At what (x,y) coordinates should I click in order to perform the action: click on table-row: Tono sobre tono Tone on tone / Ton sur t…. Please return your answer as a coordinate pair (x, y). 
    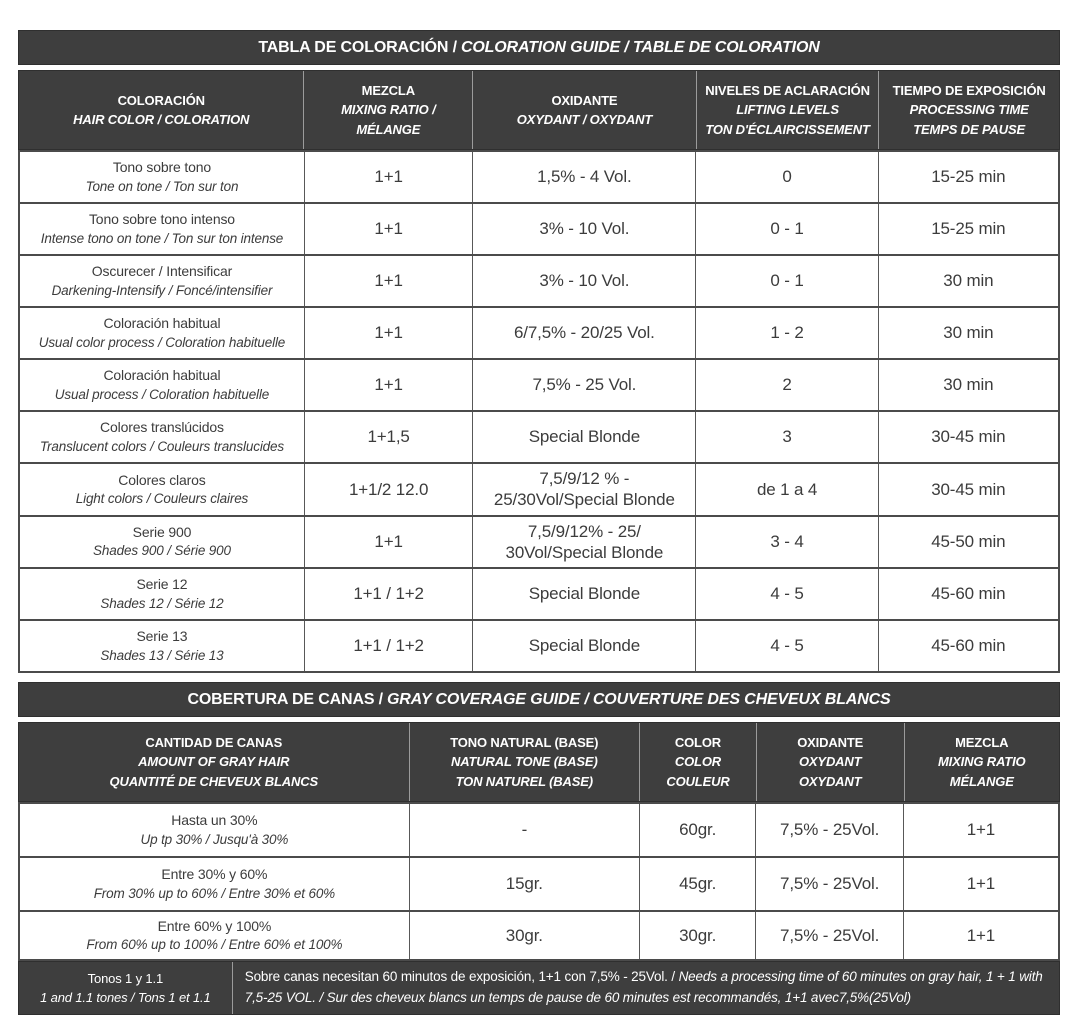
    Looking at the image, I should click on (539, 176).